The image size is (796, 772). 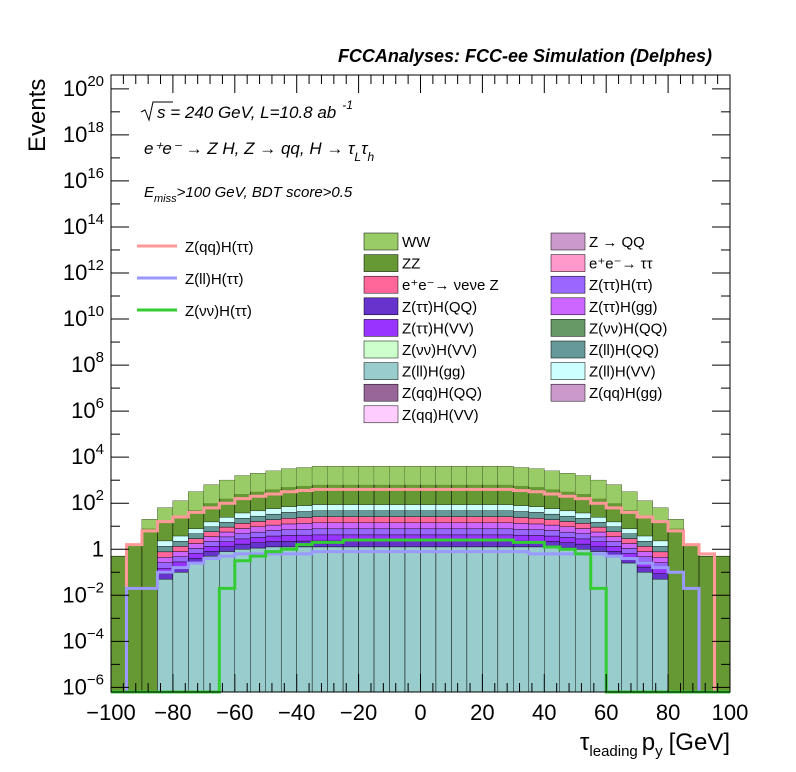 What do you see at coordinates (83, 225) in the screenshot?
I see `y-tick-label: 10¹⁴` at bounding box center [83, 225].